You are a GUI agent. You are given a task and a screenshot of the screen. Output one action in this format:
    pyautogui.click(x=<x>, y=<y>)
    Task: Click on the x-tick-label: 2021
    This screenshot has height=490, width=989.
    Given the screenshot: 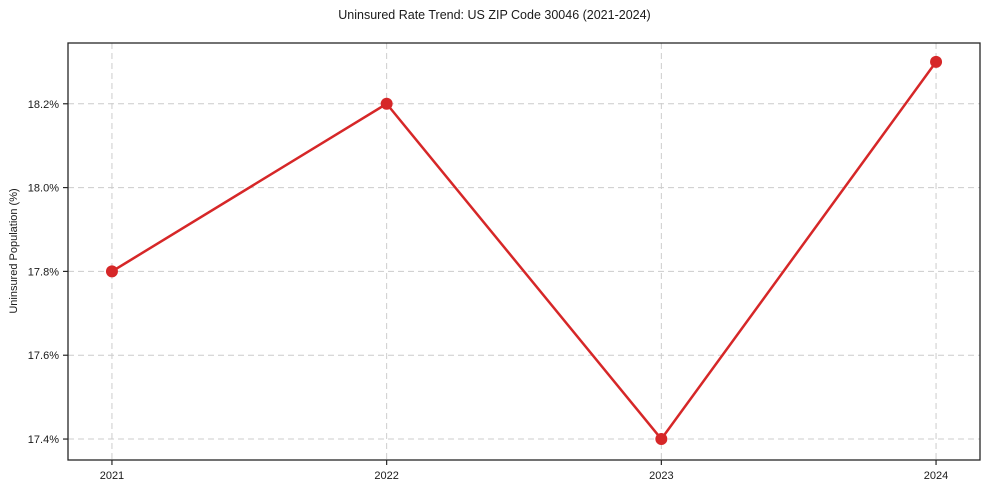 What is the action you would take?
    pyautogui.click(x=112, y=476)
    